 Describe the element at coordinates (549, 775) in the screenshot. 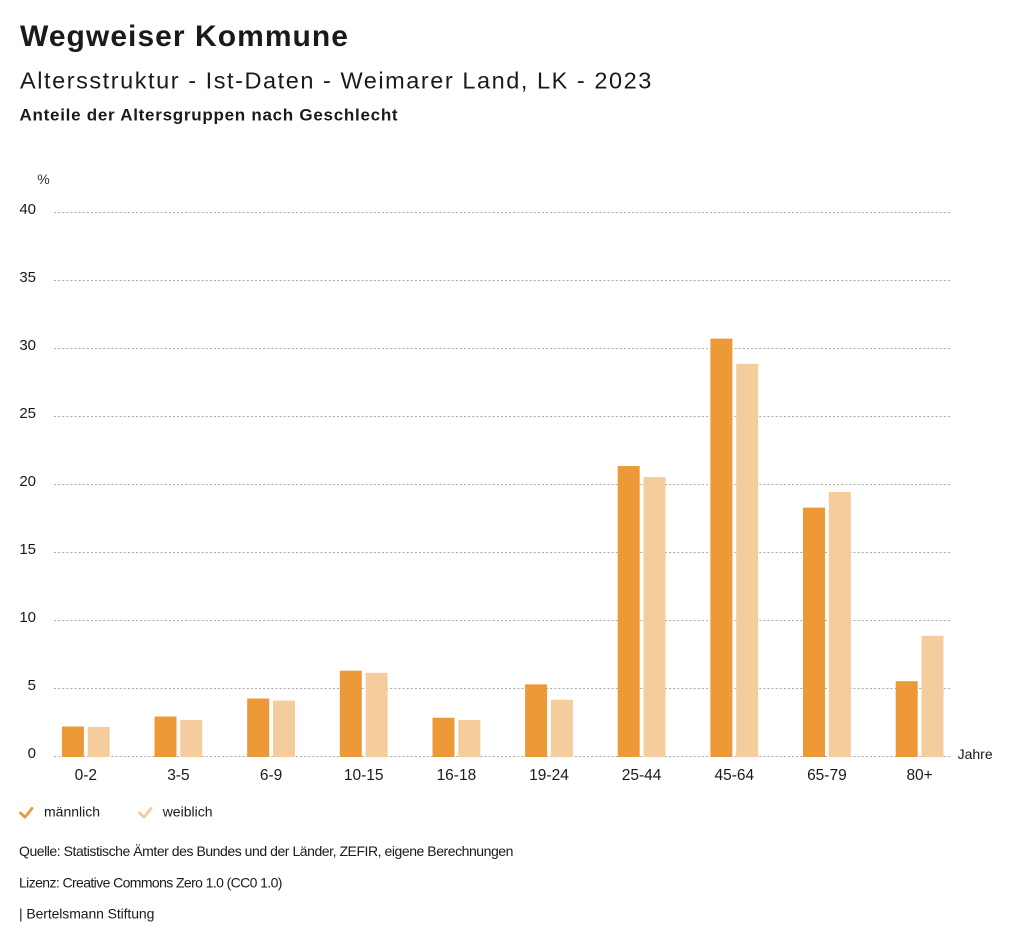

I see `svg-text: 19-24` at that location.